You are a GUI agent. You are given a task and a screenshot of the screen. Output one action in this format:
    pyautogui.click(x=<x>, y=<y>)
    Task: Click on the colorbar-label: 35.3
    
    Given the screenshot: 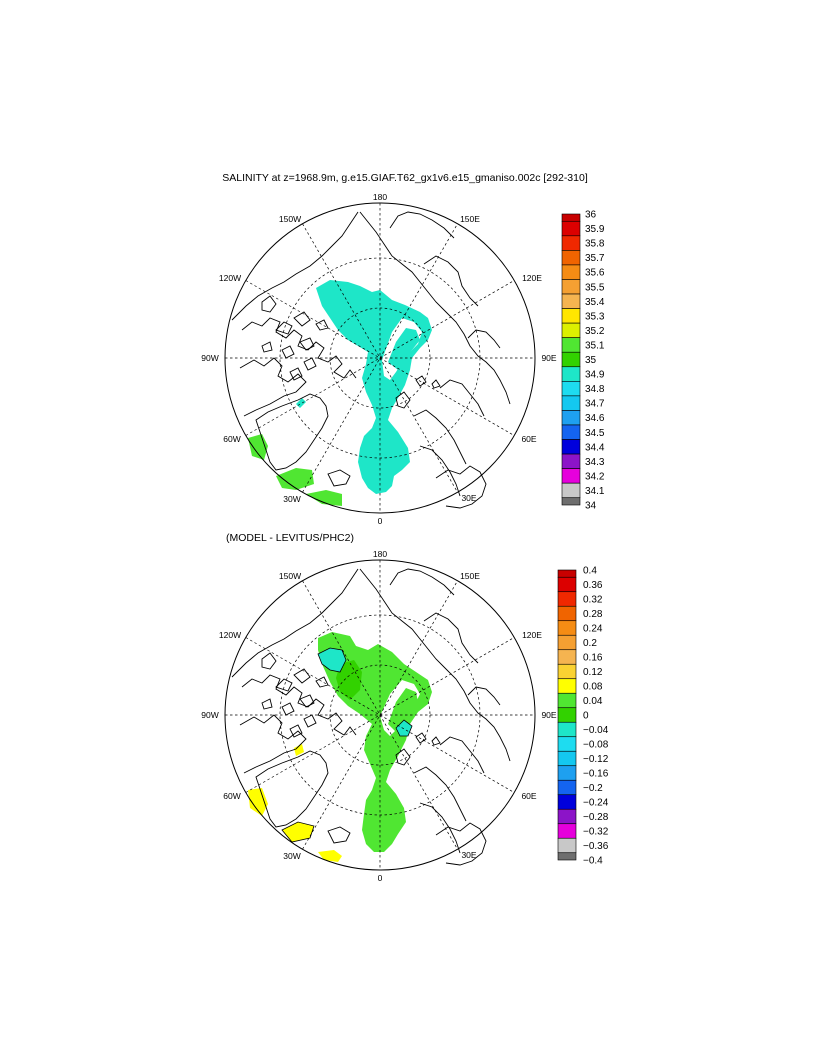 What is the action you would take?
    pyautogui.click(x=595, y=316)
    